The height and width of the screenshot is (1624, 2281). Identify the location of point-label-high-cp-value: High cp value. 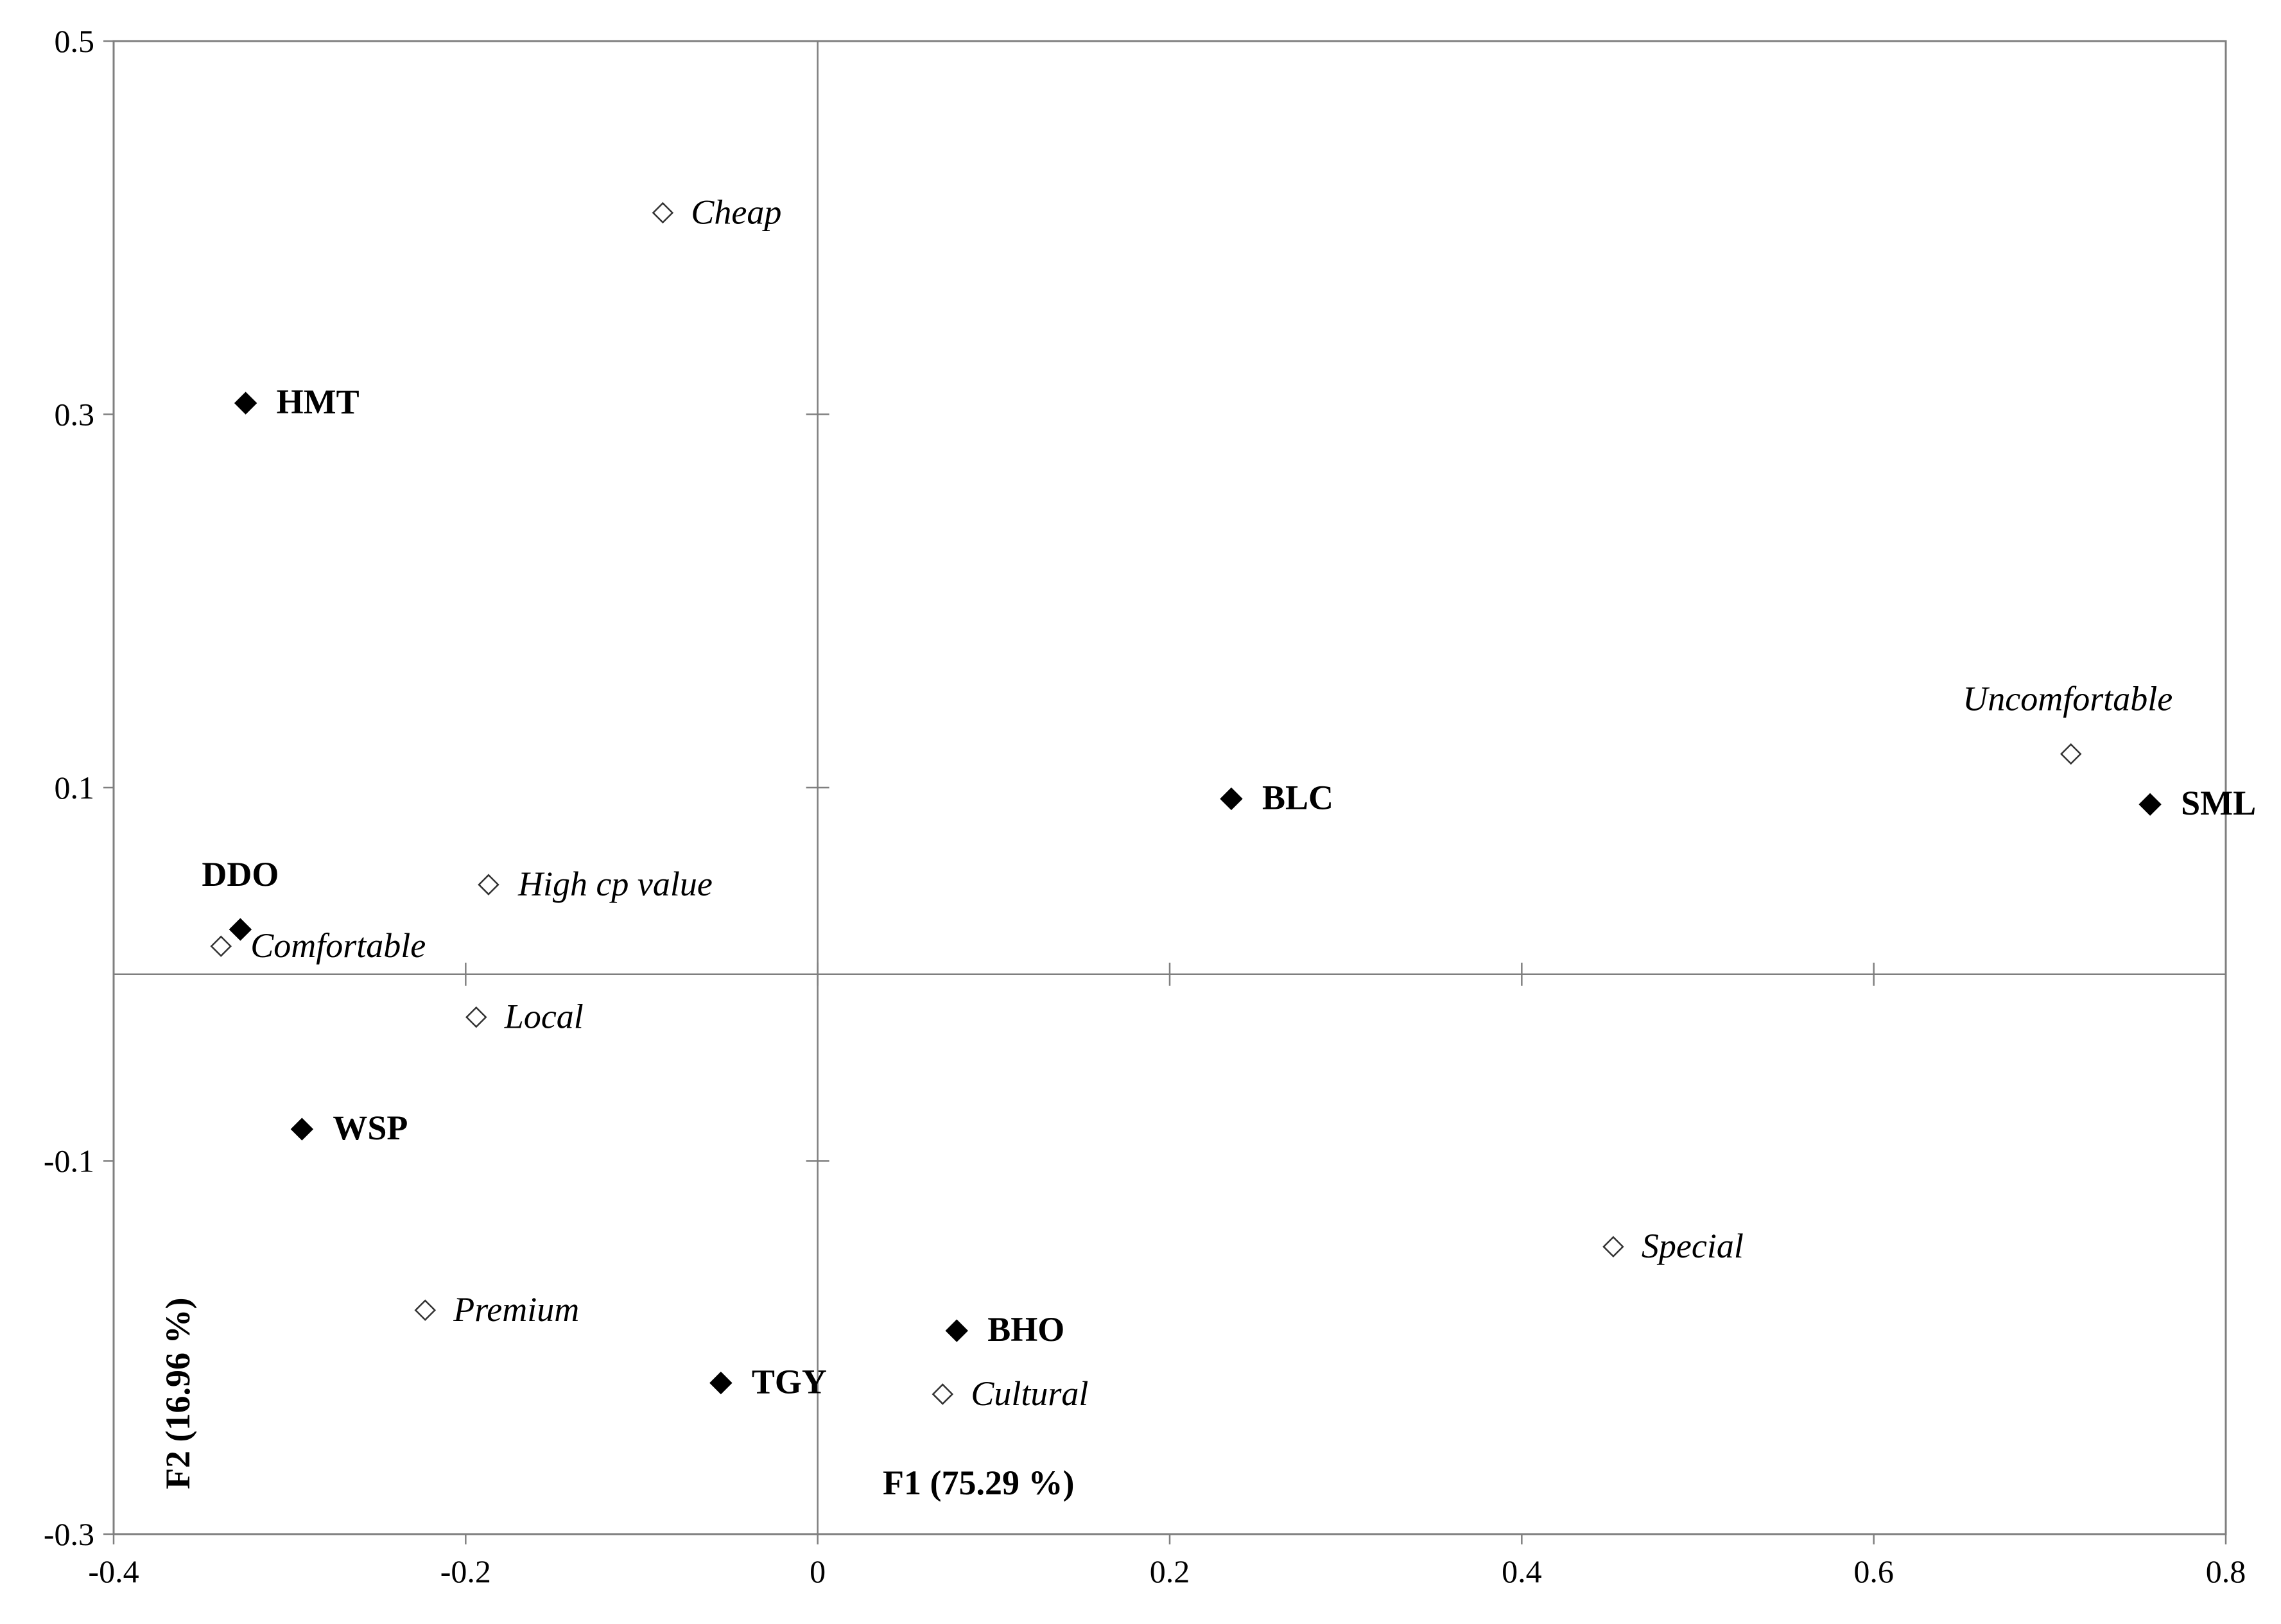
(615, 884).